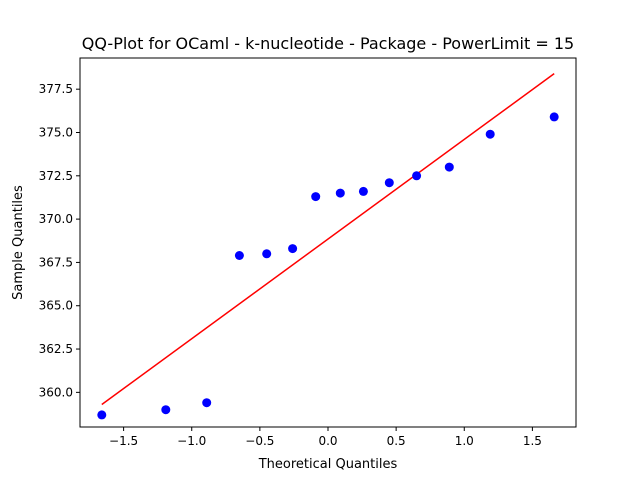 Image resolution: width=640 pixels, height=480 pixels. What do you see at coordinates (123, 441) in the screenshot?
I see `x-tick-label: −1.5` at bounding box center [123, 441].